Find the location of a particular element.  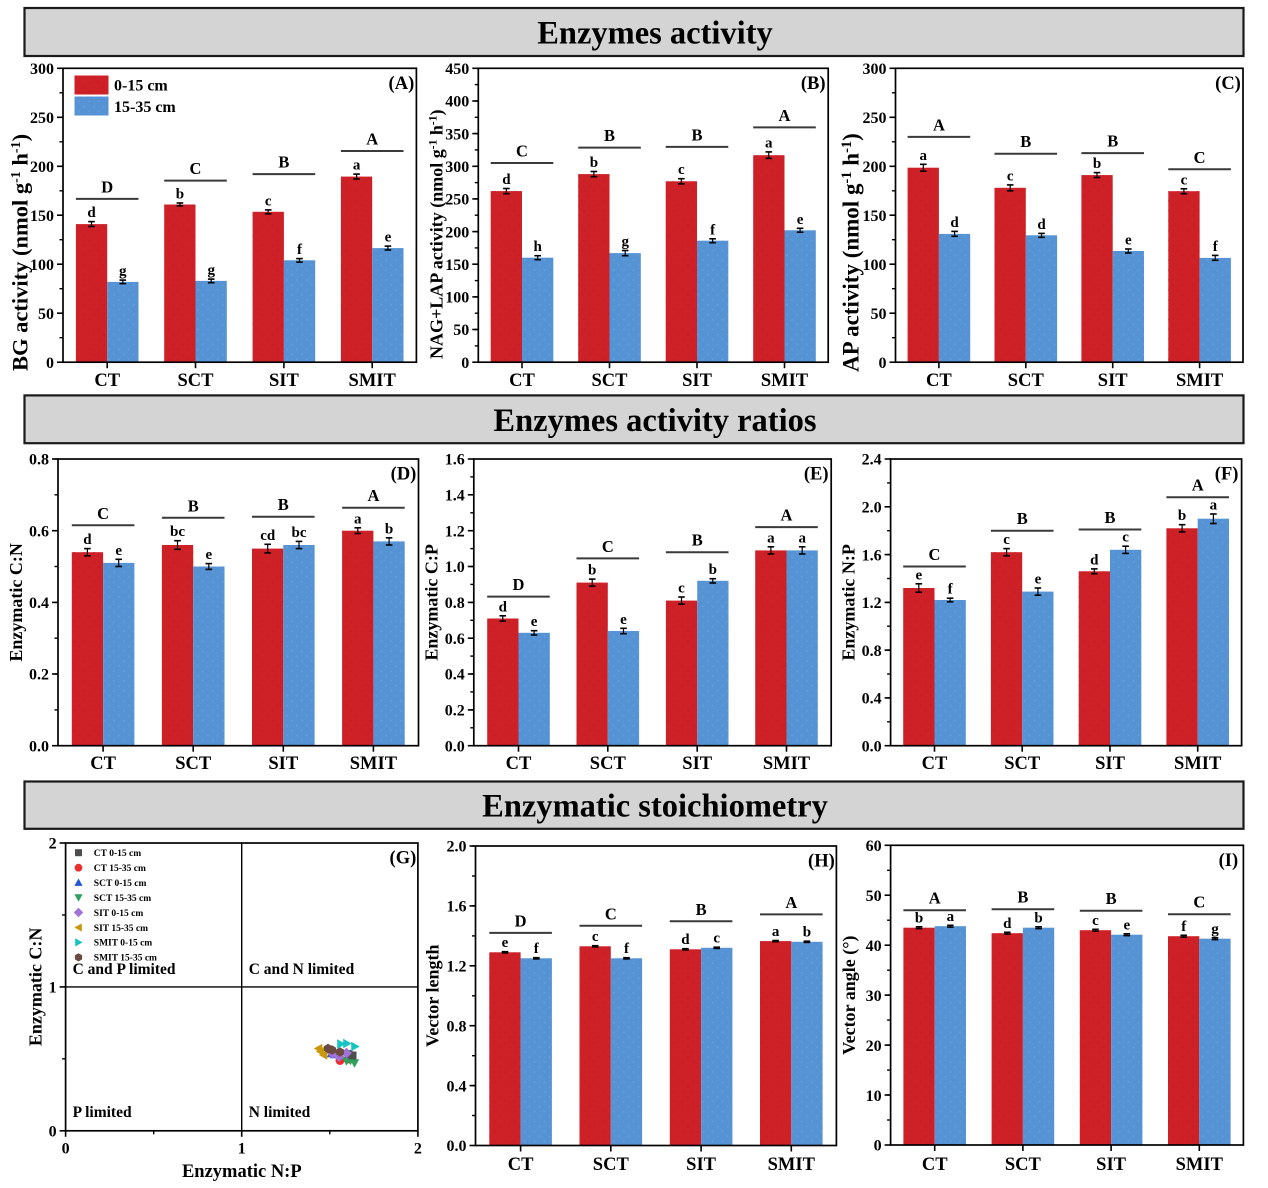

svg-text: CT 0-15 cm is located at coordinates (117, 854).